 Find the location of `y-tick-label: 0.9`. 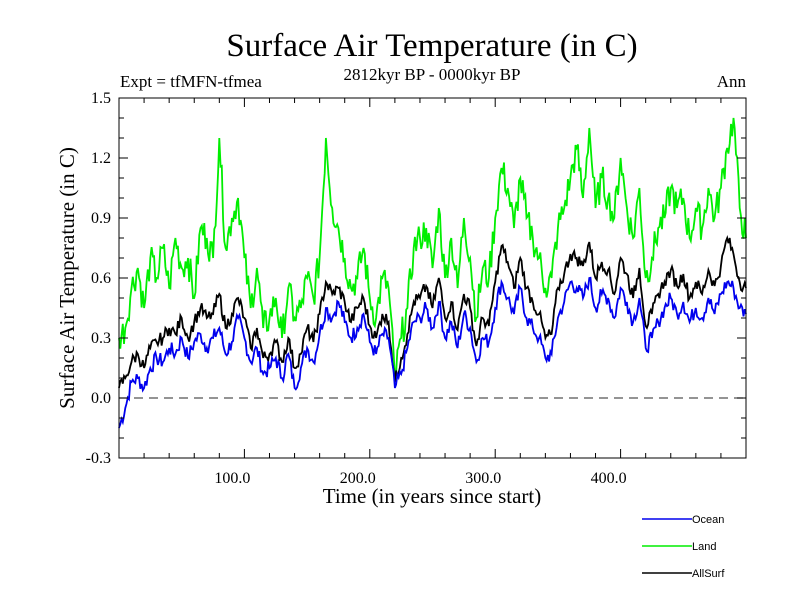

y-tick-label: 0.9 is located at coordinates (101, 218).